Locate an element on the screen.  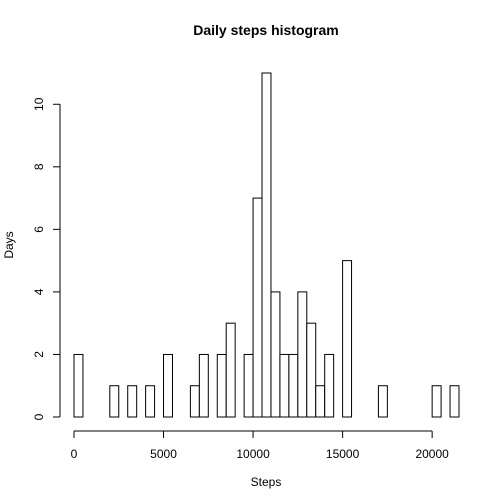
y-tick-label: 6 is located at coordinates (39, 229).